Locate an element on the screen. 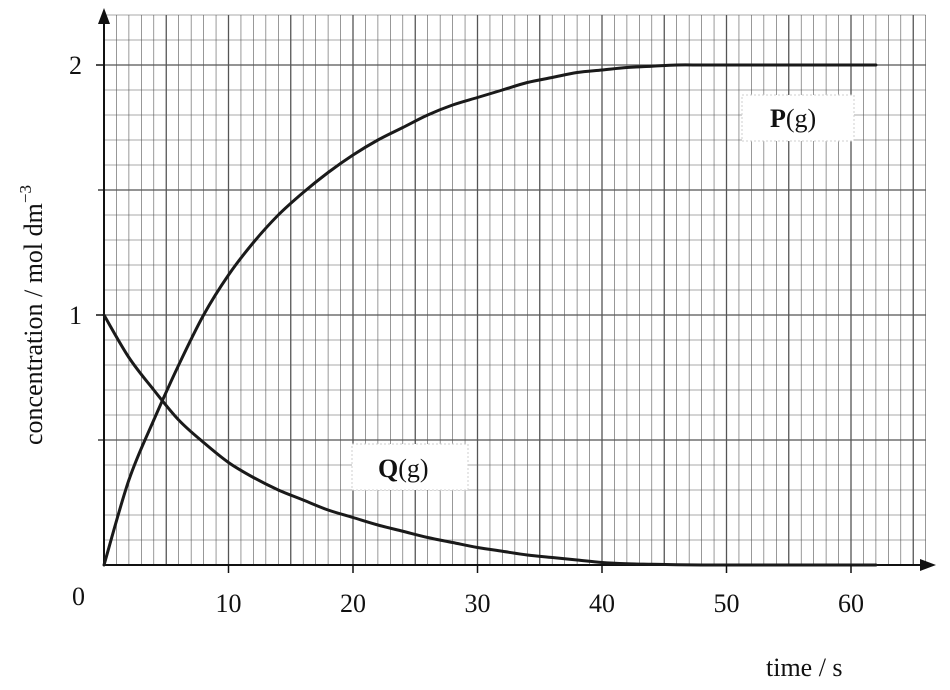 This screenshot has width=950, height=690. series-label-p-main: P is located at coordinates (778, 118).